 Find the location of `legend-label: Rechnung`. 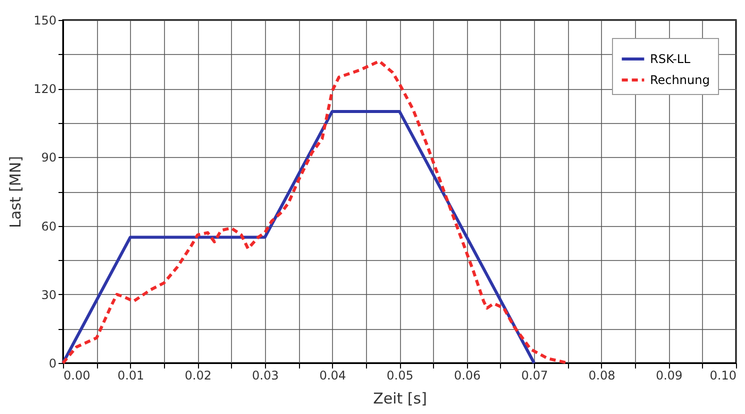

legend-label: Rechnung is located at coordinates (680, 80).